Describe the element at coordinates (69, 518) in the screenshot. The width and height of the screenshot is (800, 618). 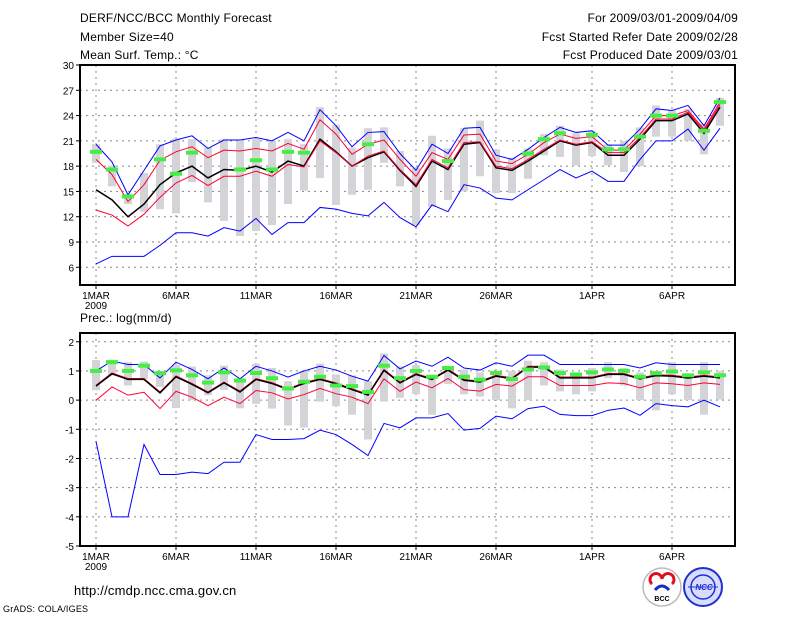
I see `y-tick-label: -4` at that location.